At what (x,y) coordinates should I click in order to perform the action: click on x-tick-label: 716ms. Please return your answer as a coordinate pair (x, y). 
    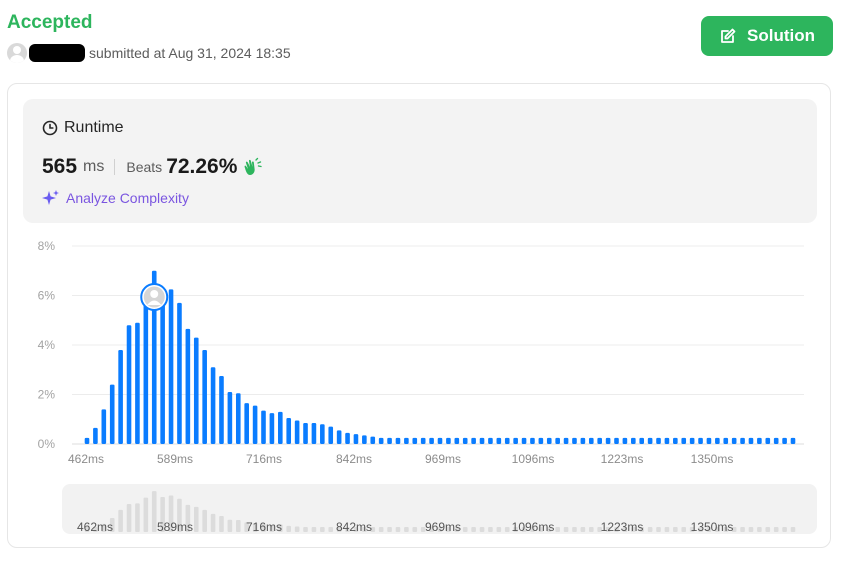
    Looking at the image, I should click on (264, 459).